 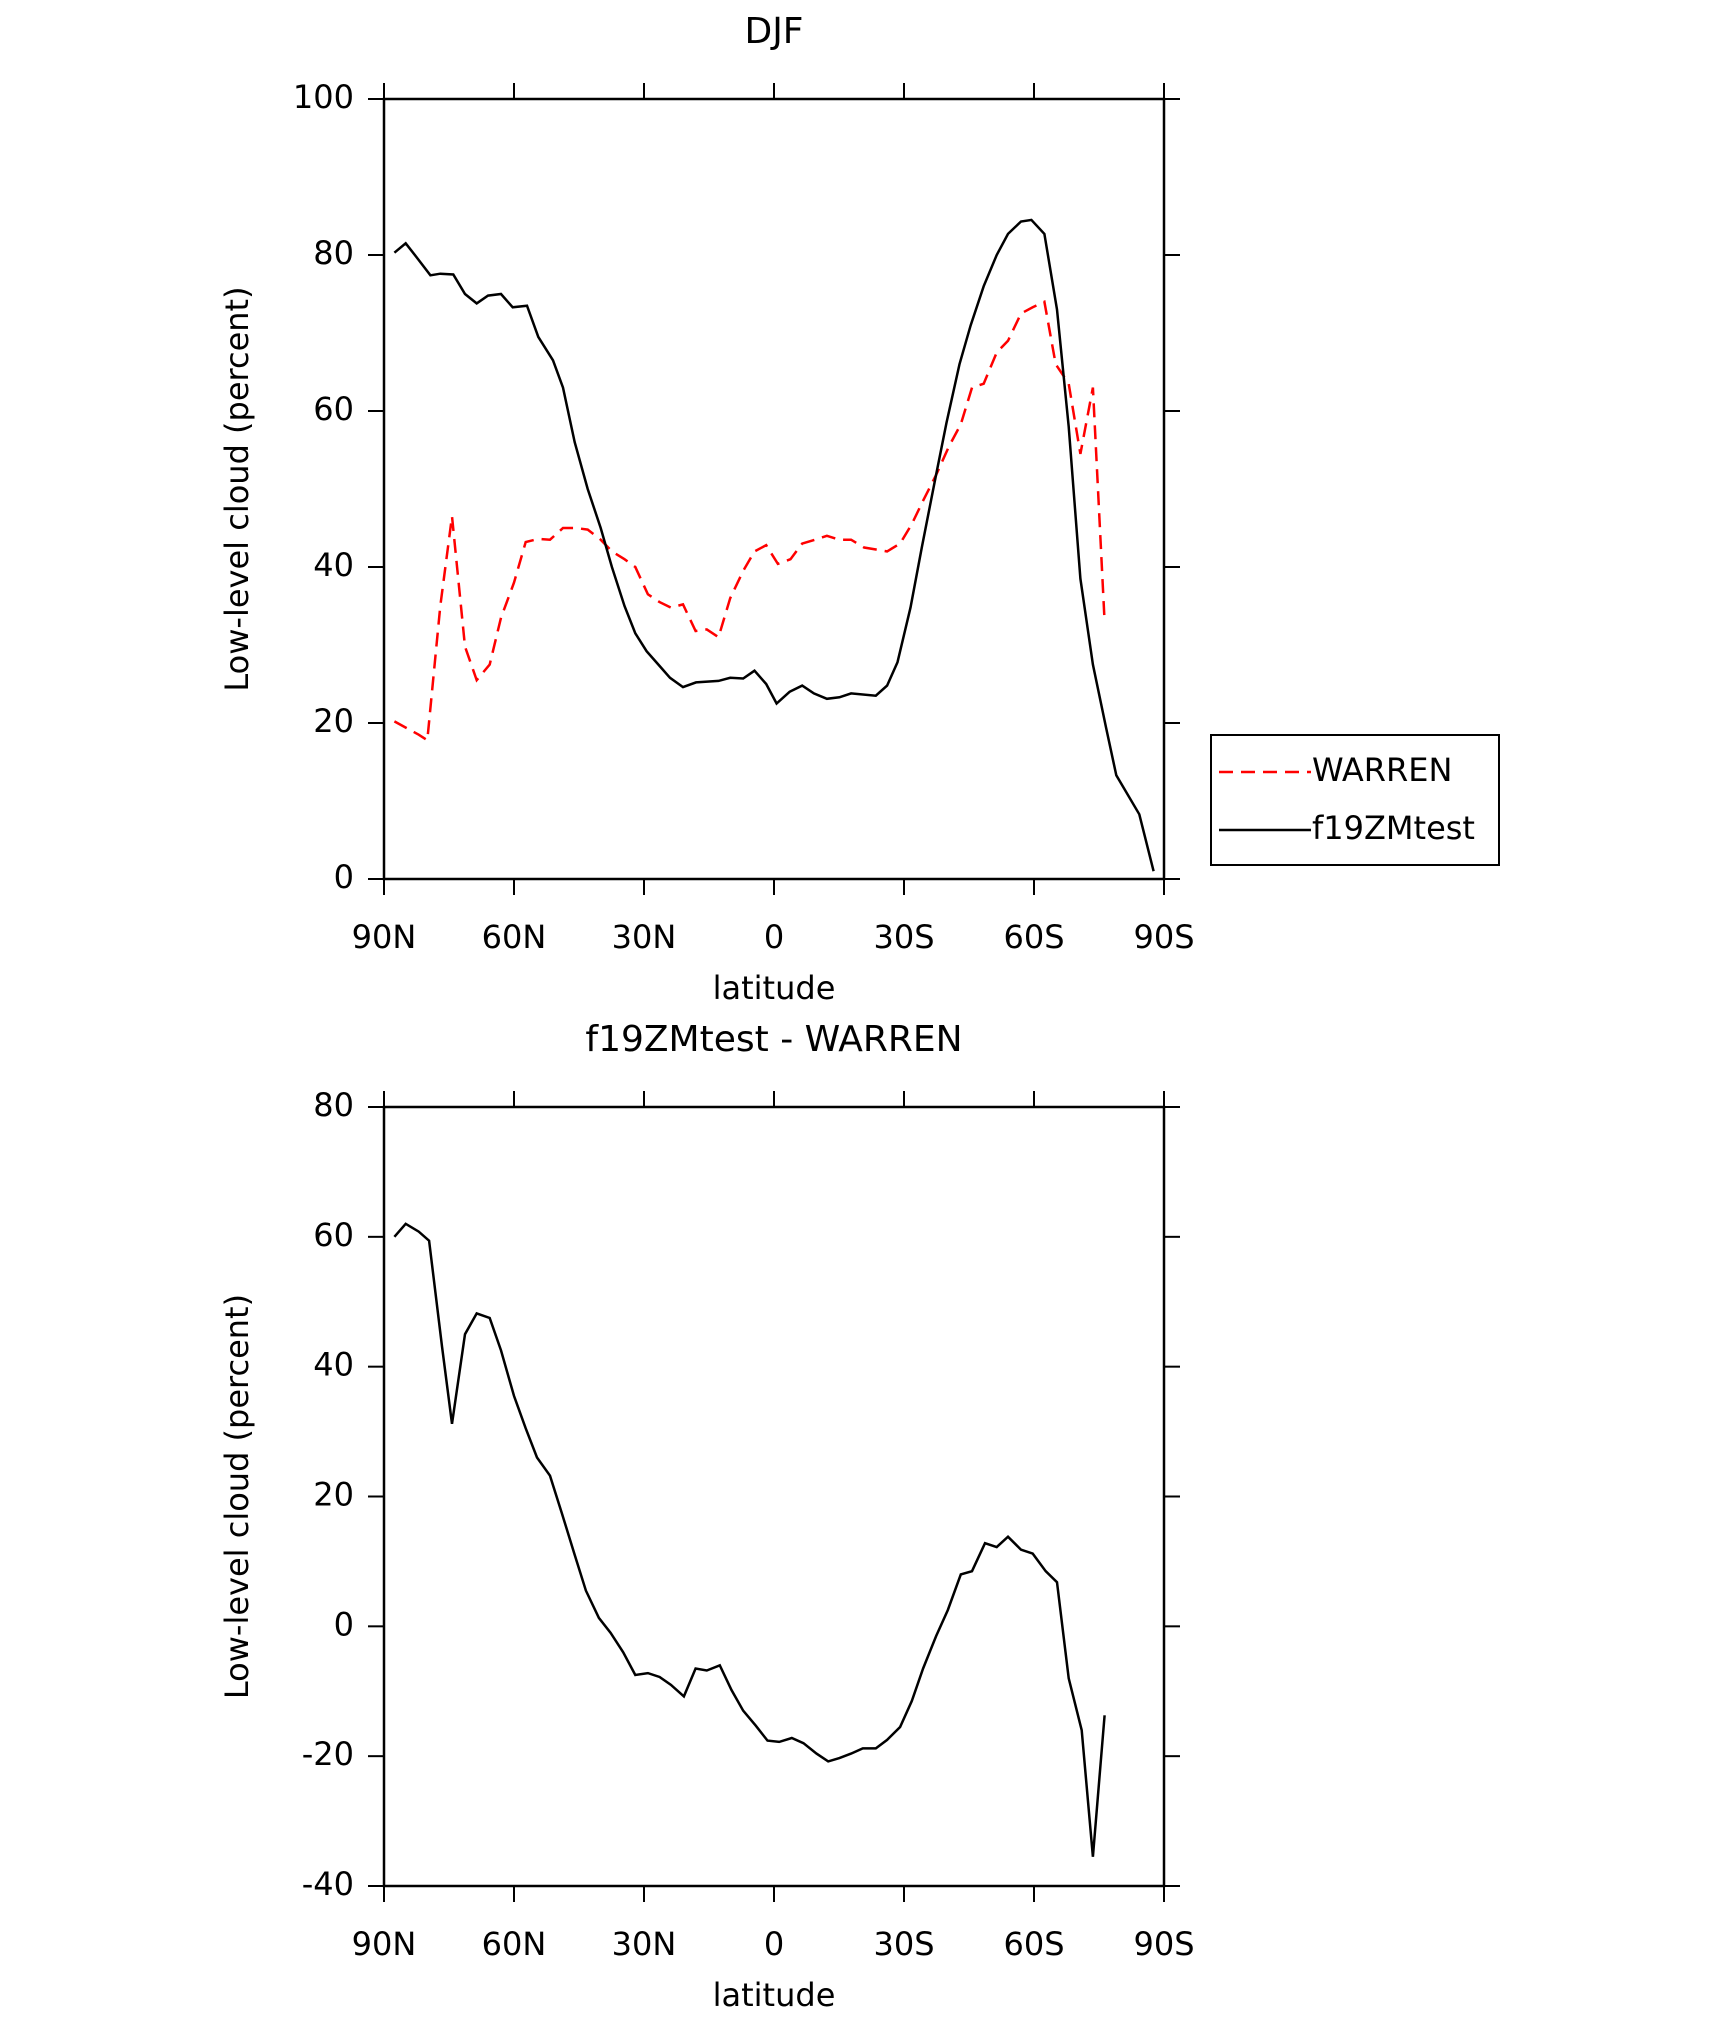 I want to click on chart-title: f19ZMtest - WARREN, so click(x=773, y=1039).